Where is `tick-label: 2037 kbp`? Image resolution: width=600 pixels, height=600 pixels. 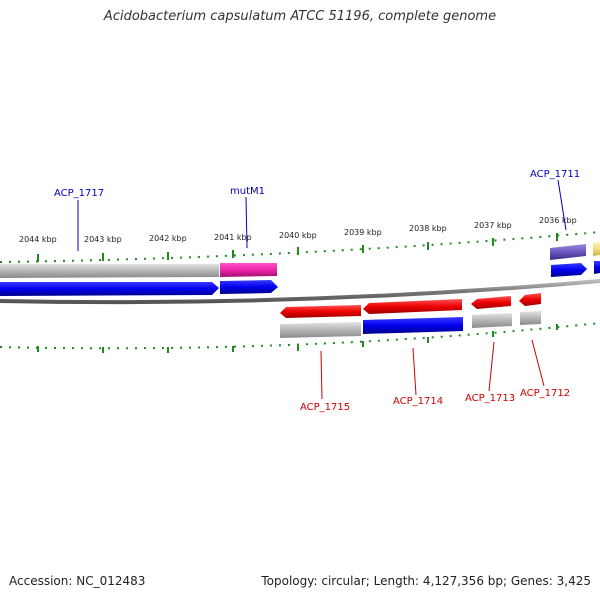 tick-label: 2037 kbp is located at coordinates (493, 225).